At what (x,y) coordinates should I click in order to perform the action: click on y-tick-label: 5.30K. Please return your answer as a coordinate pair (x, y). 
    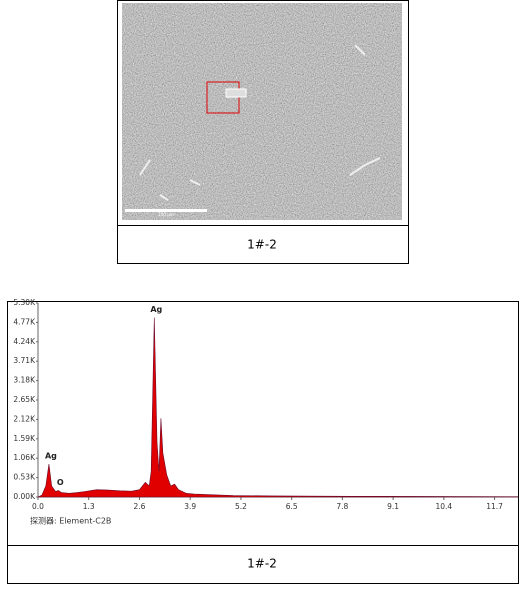
    Looking at the image, I should click on (24, 302).